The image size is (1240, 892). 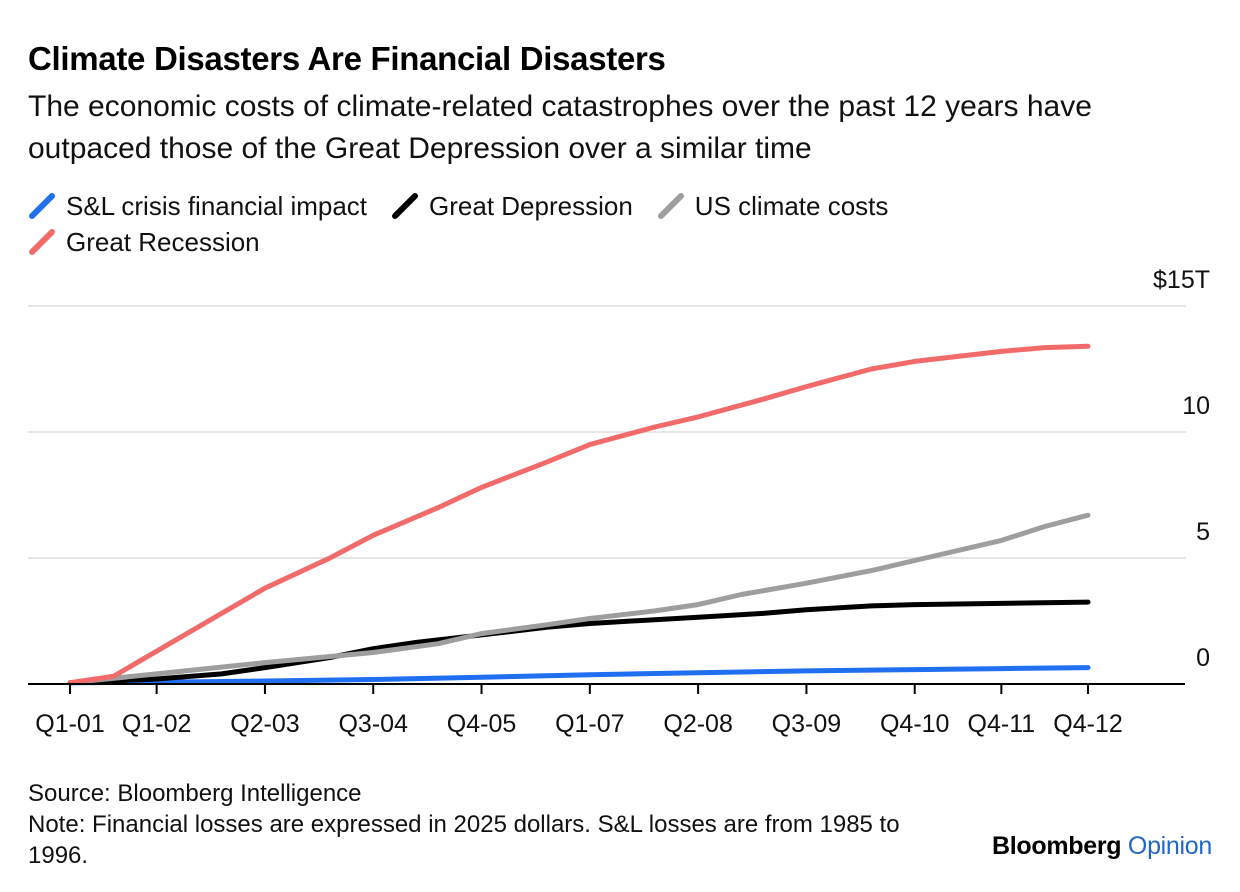 I want to click on legend-swatch-great-depression, so click(x=405, y=206).